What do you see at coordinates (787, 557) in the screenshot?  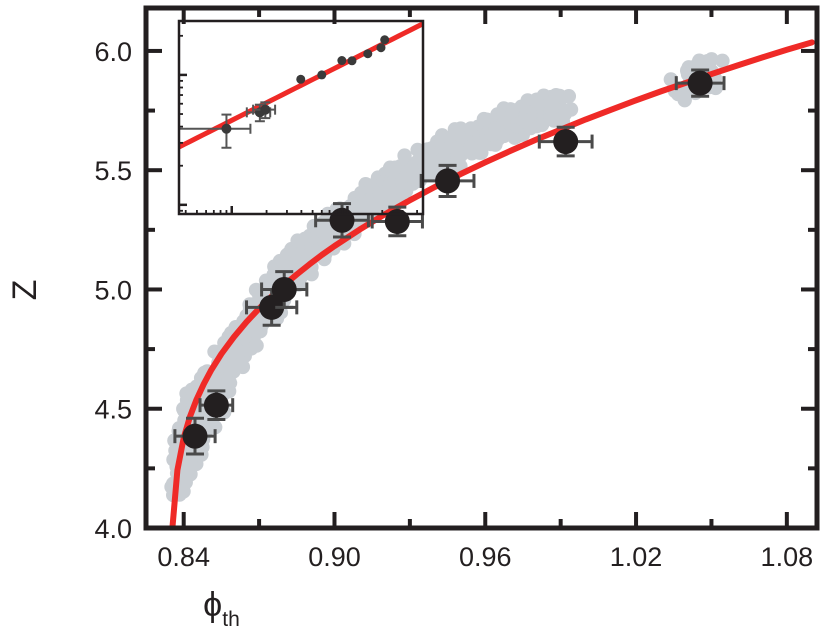 I see `x-tick-label: 1.08` at bounding box center [787, 557].